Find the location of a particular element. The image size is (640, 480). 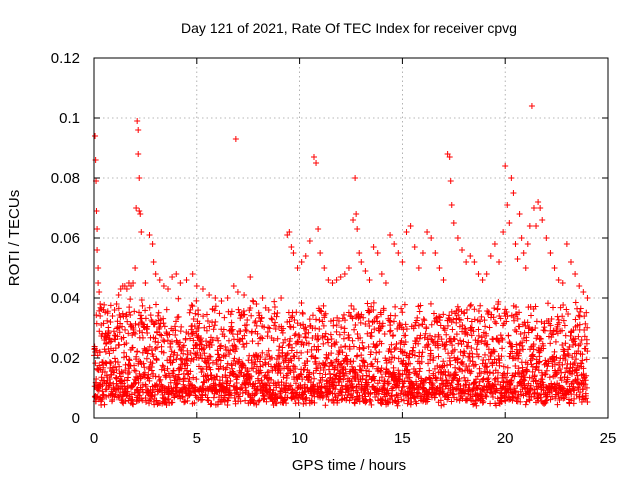

x-axis-title: GPS time / hours is located at coordinates (349, 465).